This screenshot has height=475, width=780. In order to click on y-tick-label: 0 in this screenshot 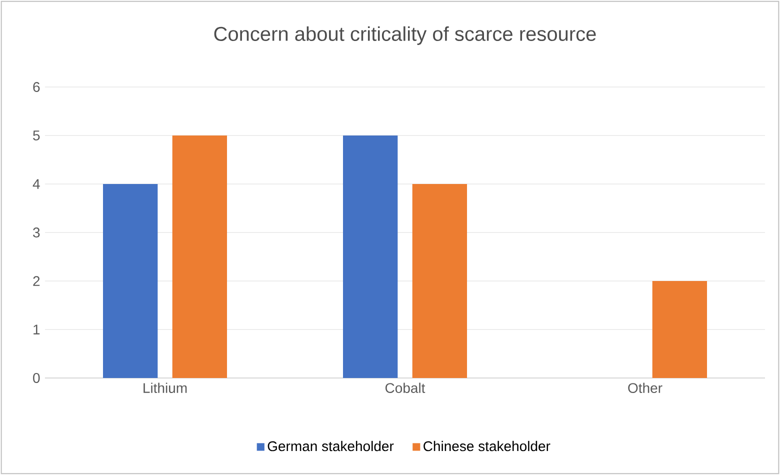, I will do `click(36, 378)`.